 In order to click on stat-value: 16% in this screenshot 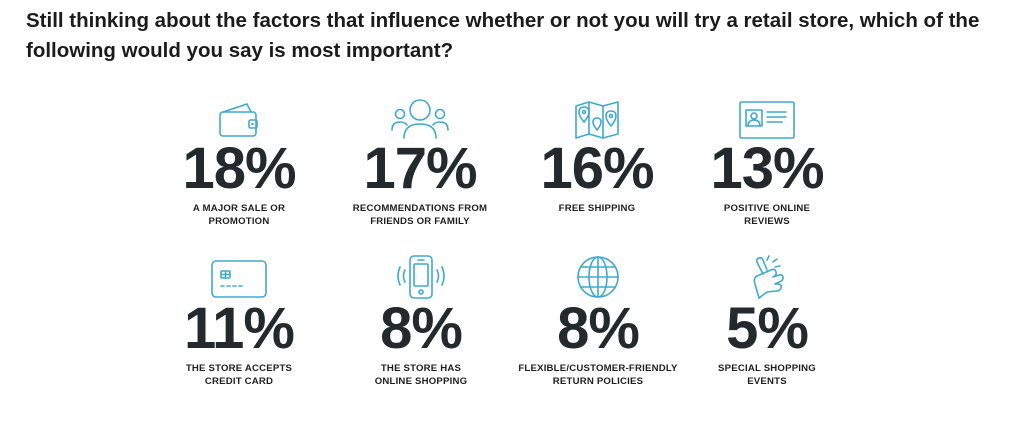, I will do `click(597, 168)`.